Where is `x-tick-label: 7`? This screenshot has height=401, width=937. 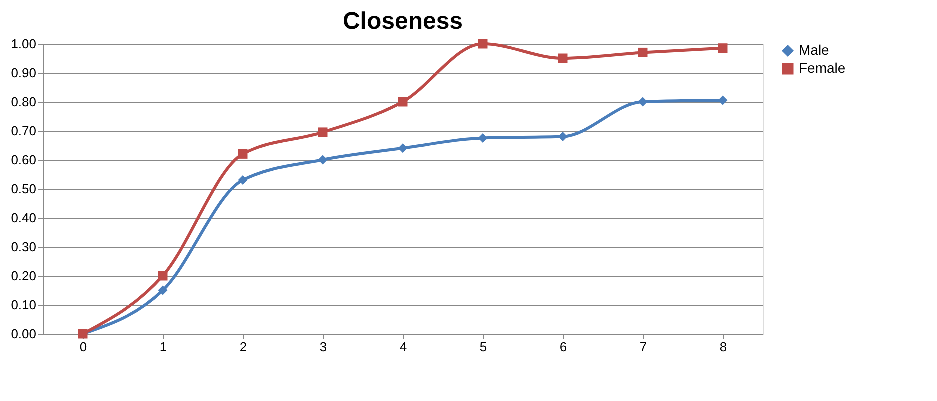 x-tick-label: 7 is located at coordinates (644, 347).